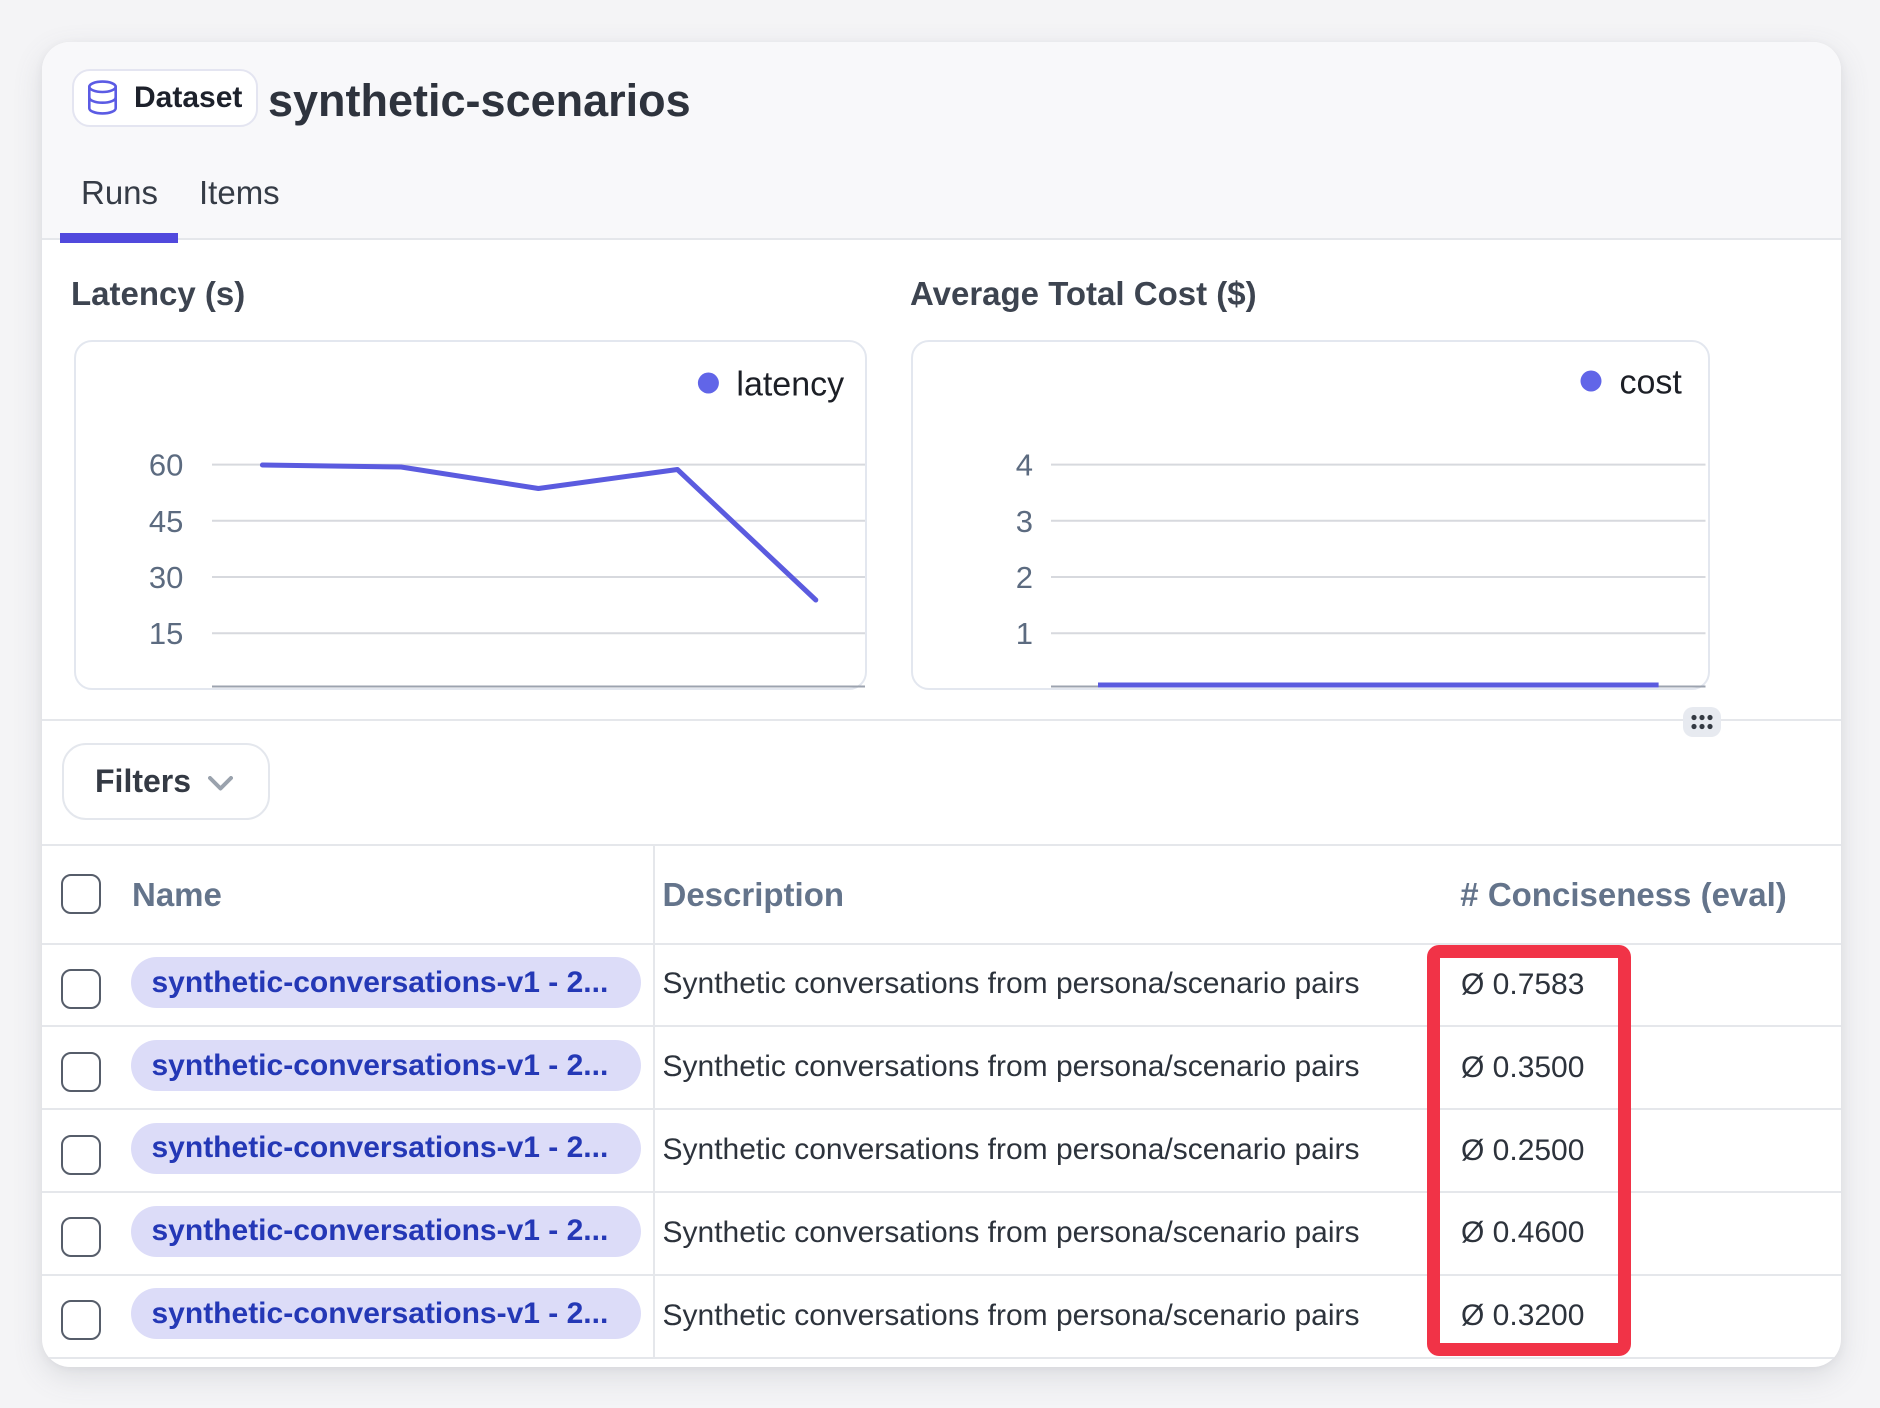 Image resolution: width=1880 pixels, height=1408 pixels. Describe the element at coordinates (1024, 633) in the screenshot. I see `svg-text: 1` at that location.